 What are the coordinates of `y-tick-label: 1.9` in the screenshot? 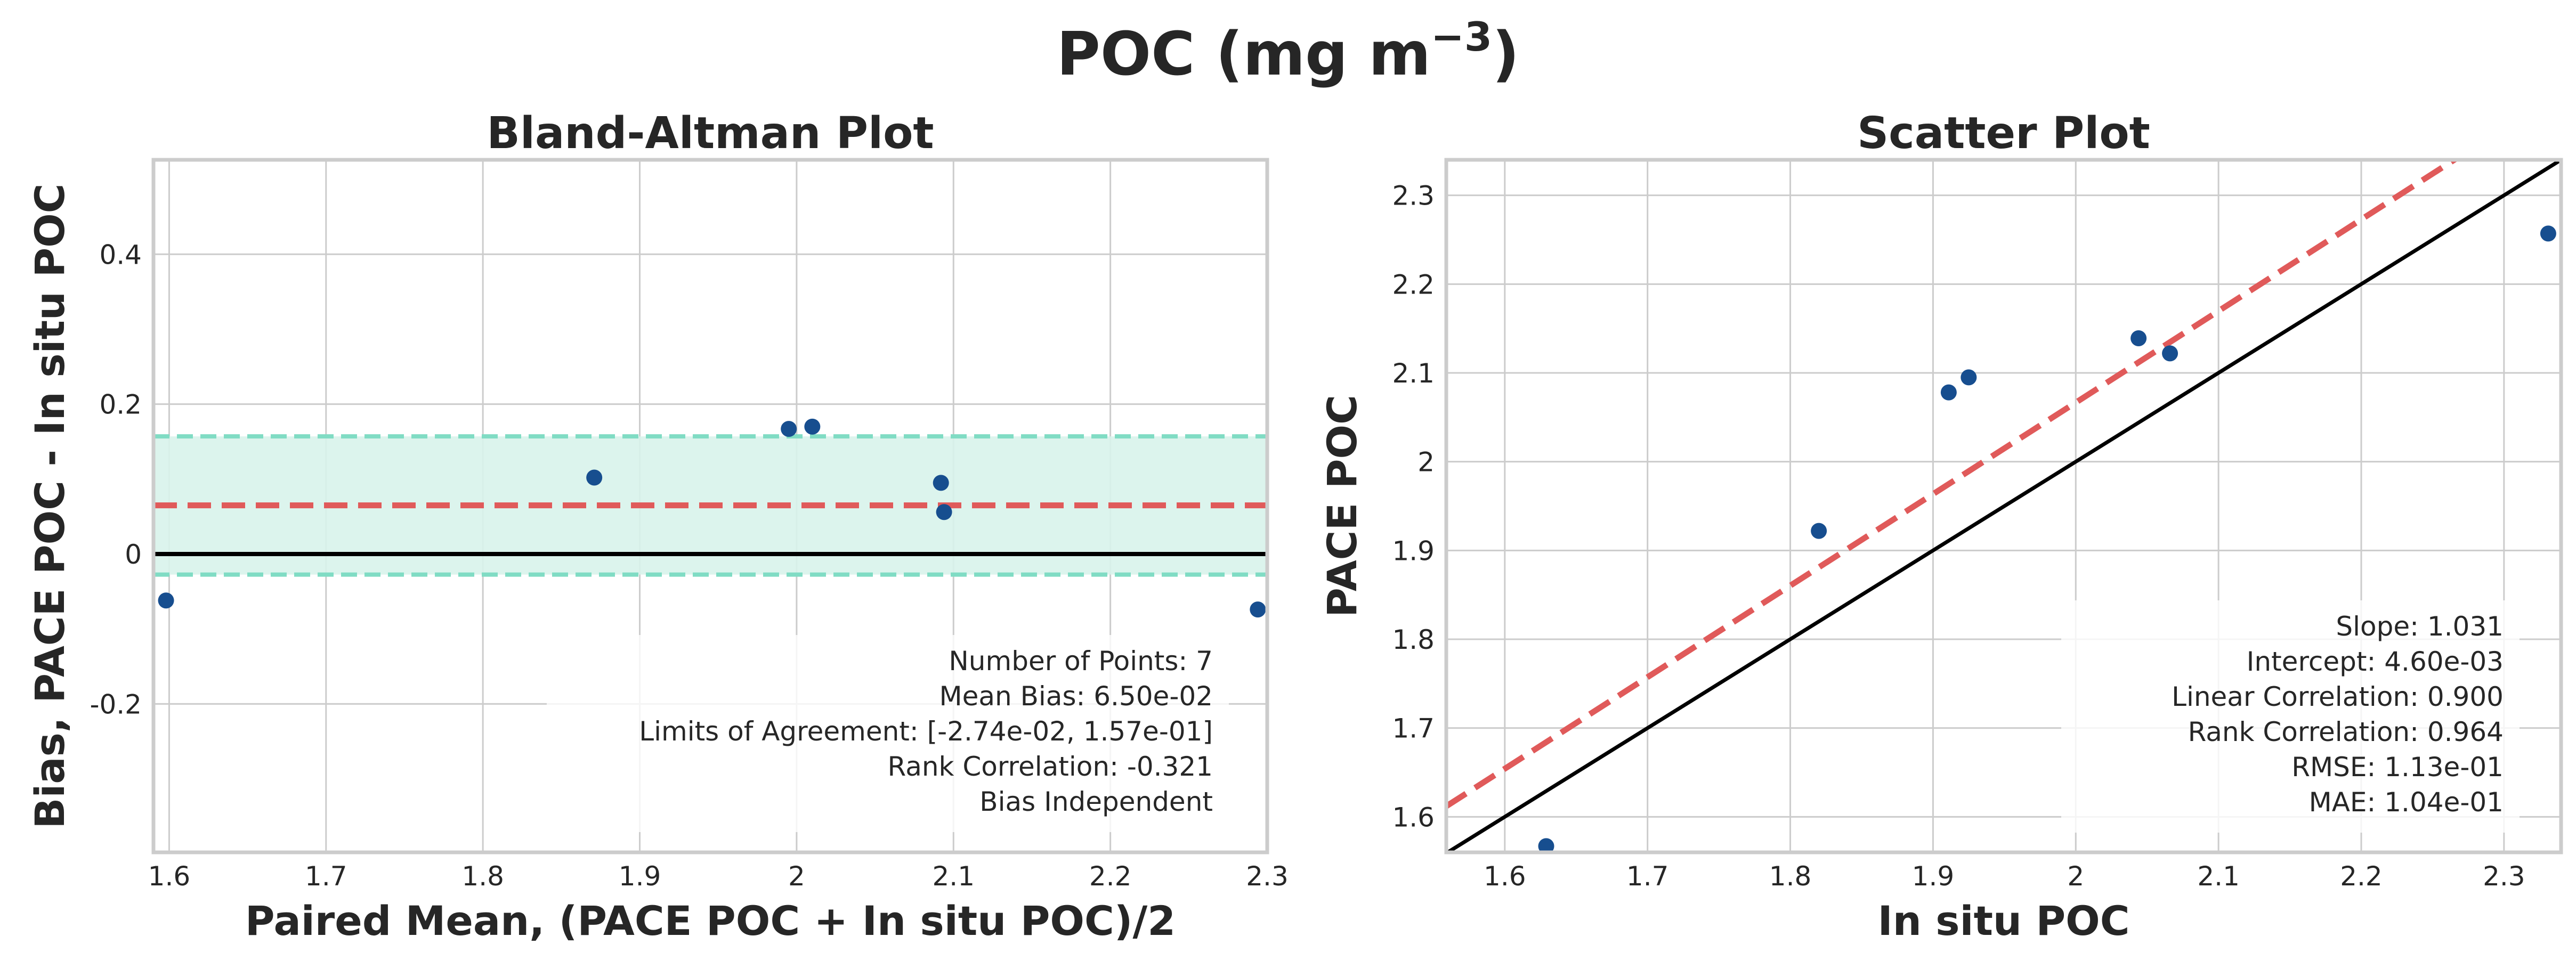 It's located at (1413, 550).